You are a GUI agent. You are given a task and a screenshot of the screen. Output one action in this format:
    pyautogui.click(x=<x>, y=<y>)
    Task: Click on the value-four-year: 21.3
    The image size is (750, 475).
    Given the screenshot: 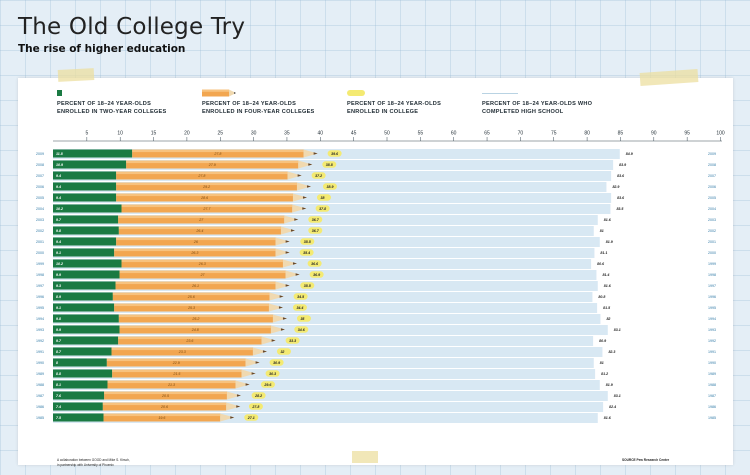 What is the action you would take?
    pyautogui.click(x=171, y=385)
    